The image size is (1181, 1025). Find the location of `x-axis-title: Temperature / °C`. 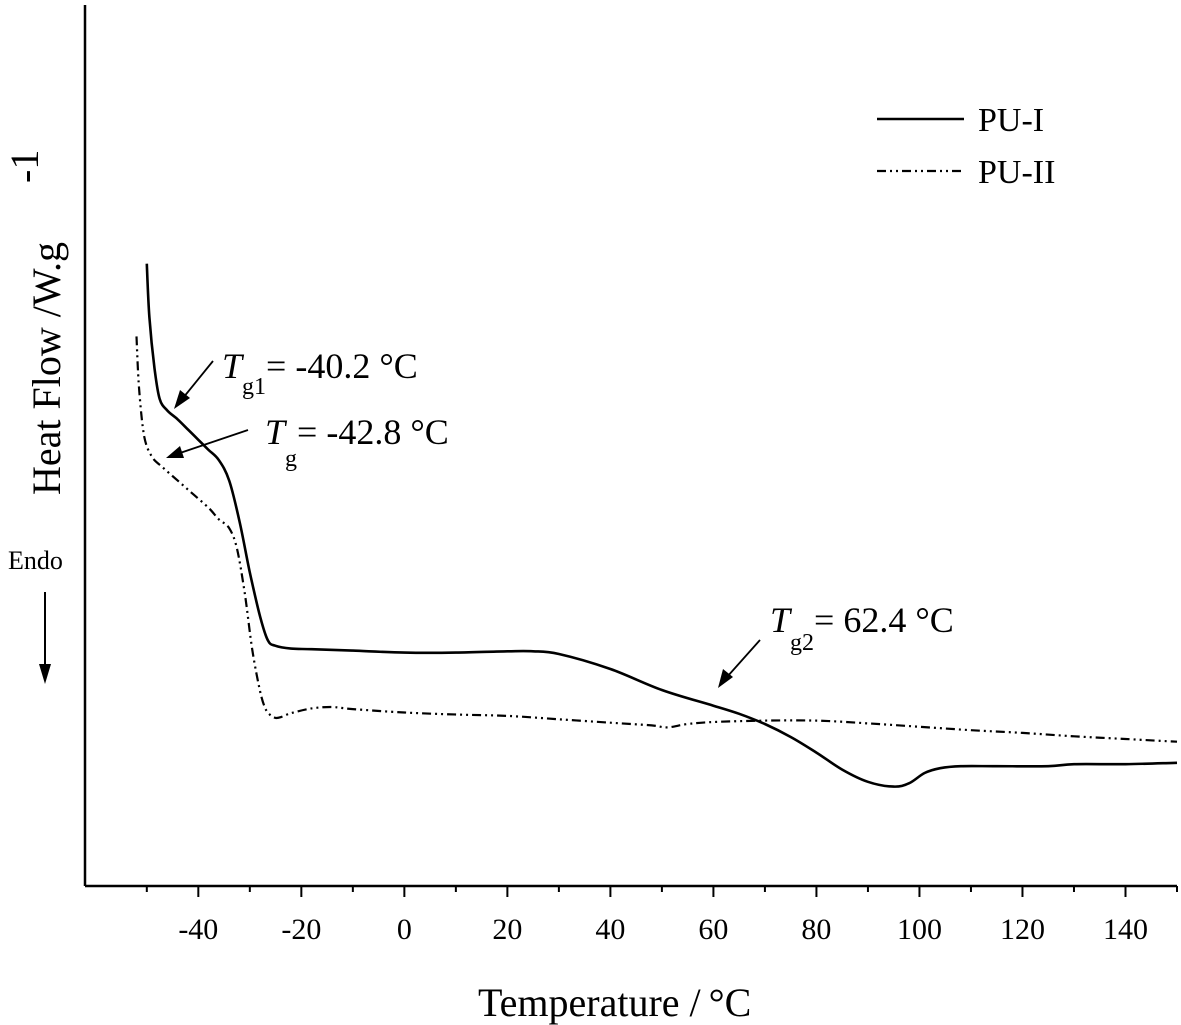

x-axis-title: Temperature / °C is located at coordinates (614, 1002).